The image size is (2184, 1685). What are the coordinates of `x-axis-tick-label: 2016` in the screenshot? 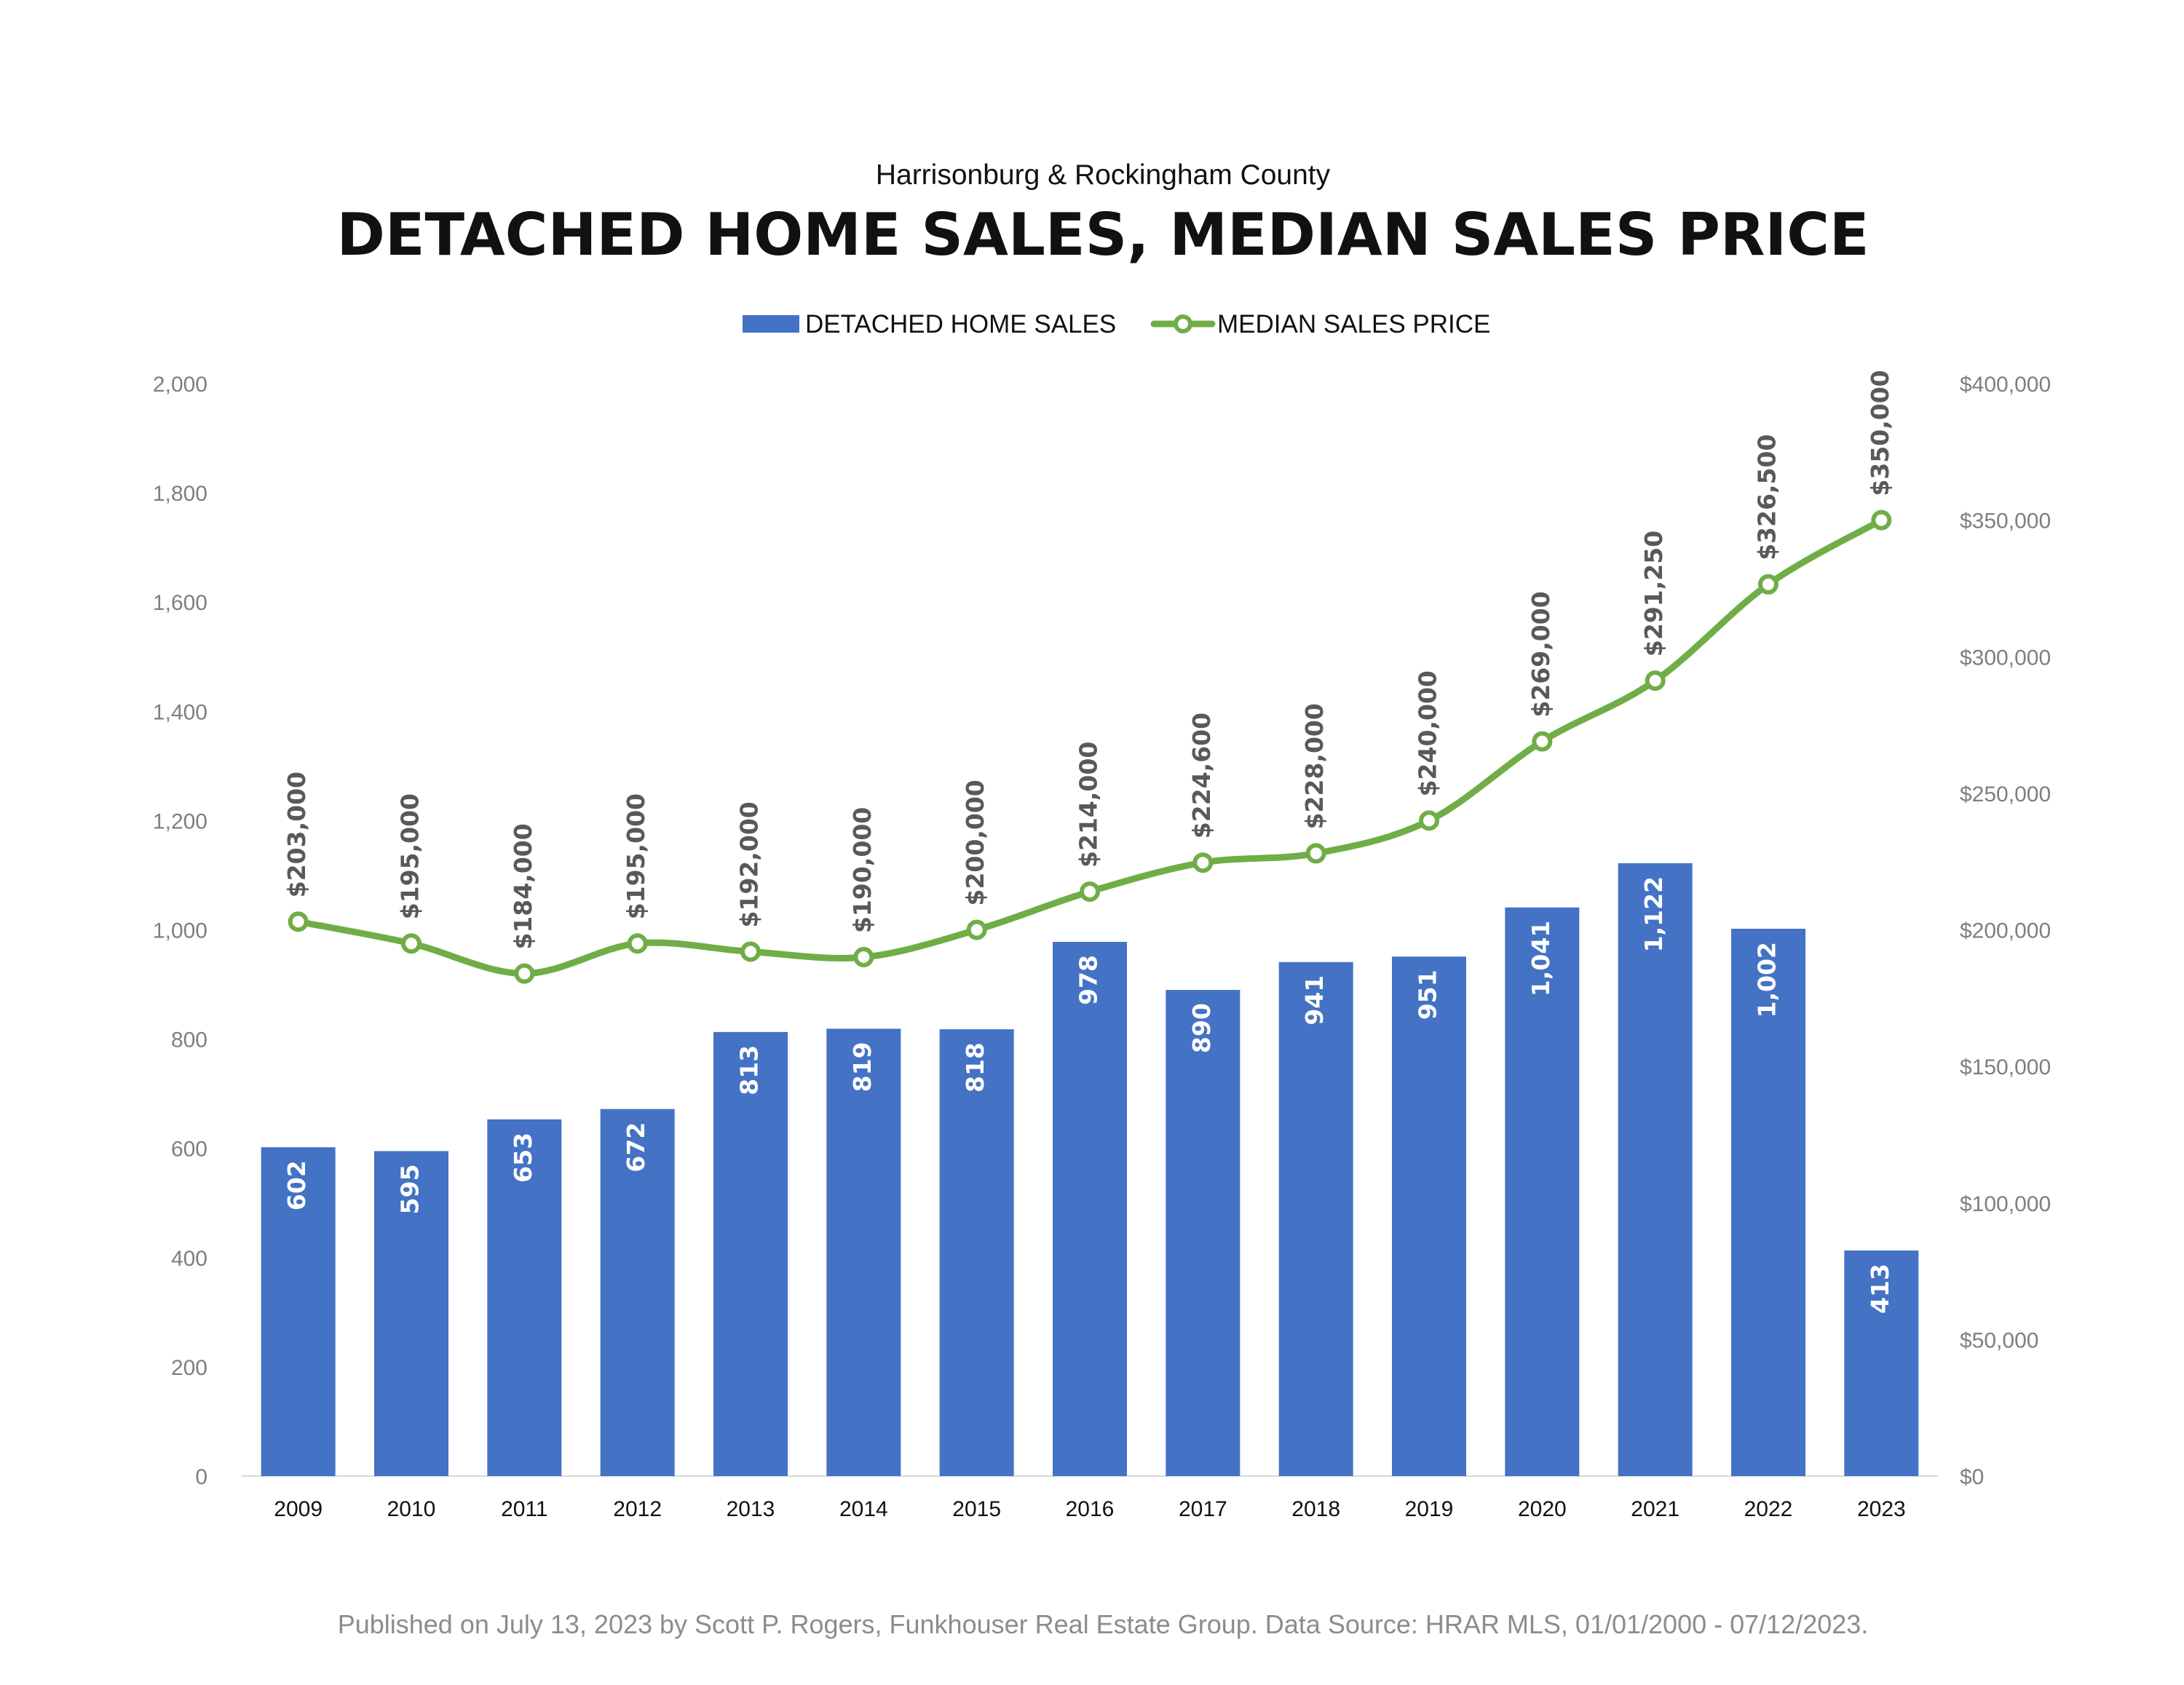 It's located at (1090, 1509).